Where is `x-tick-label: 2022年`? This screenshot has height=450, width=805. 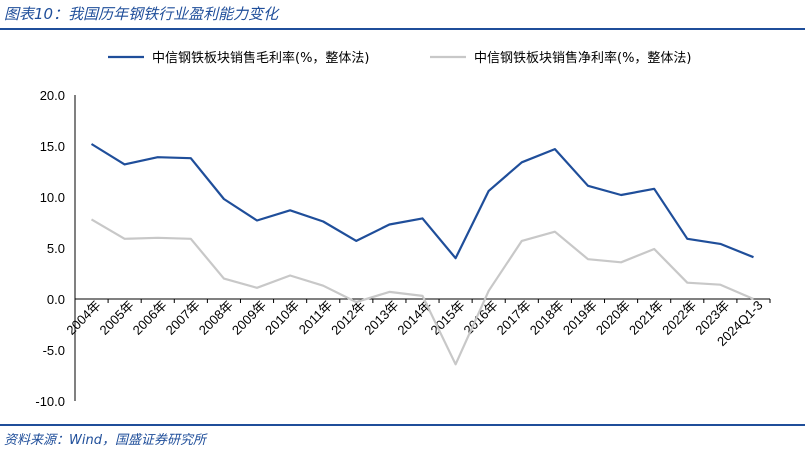
x-tick-label: 2022年 is located at coordinates (679, 318).